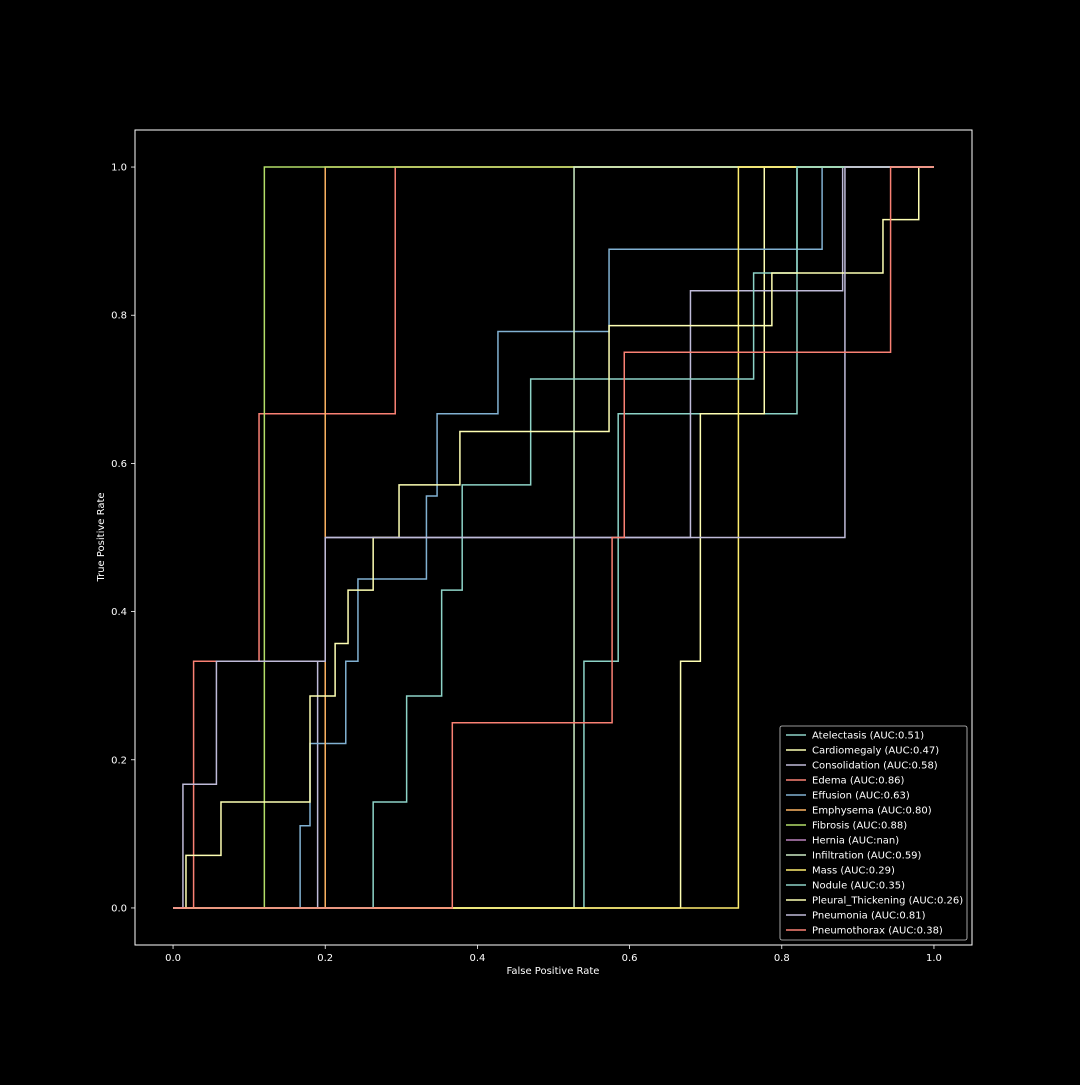  Describe the element at coordinates (877, 931) in the screenshot. I see `legend-label: Pneumothorax (AUC:0.38)` at that location.